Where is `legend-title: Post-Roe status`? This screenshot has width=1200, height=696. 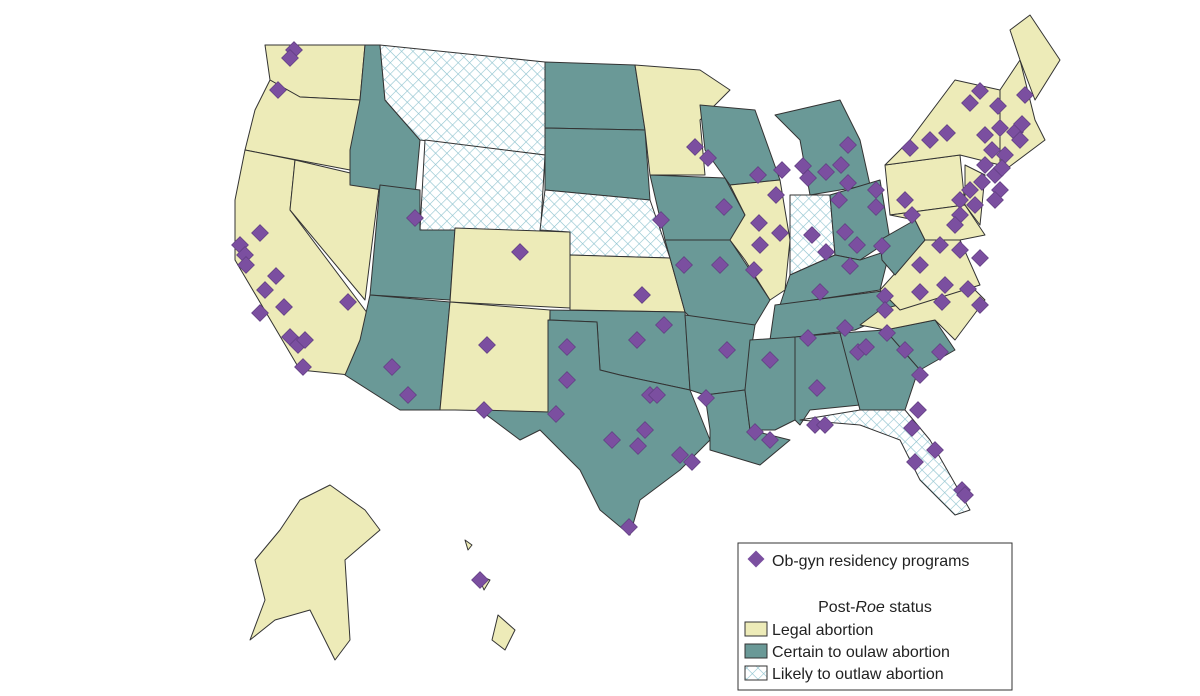 legend-title: Post-Roe status is located at coordinates (875, 607).